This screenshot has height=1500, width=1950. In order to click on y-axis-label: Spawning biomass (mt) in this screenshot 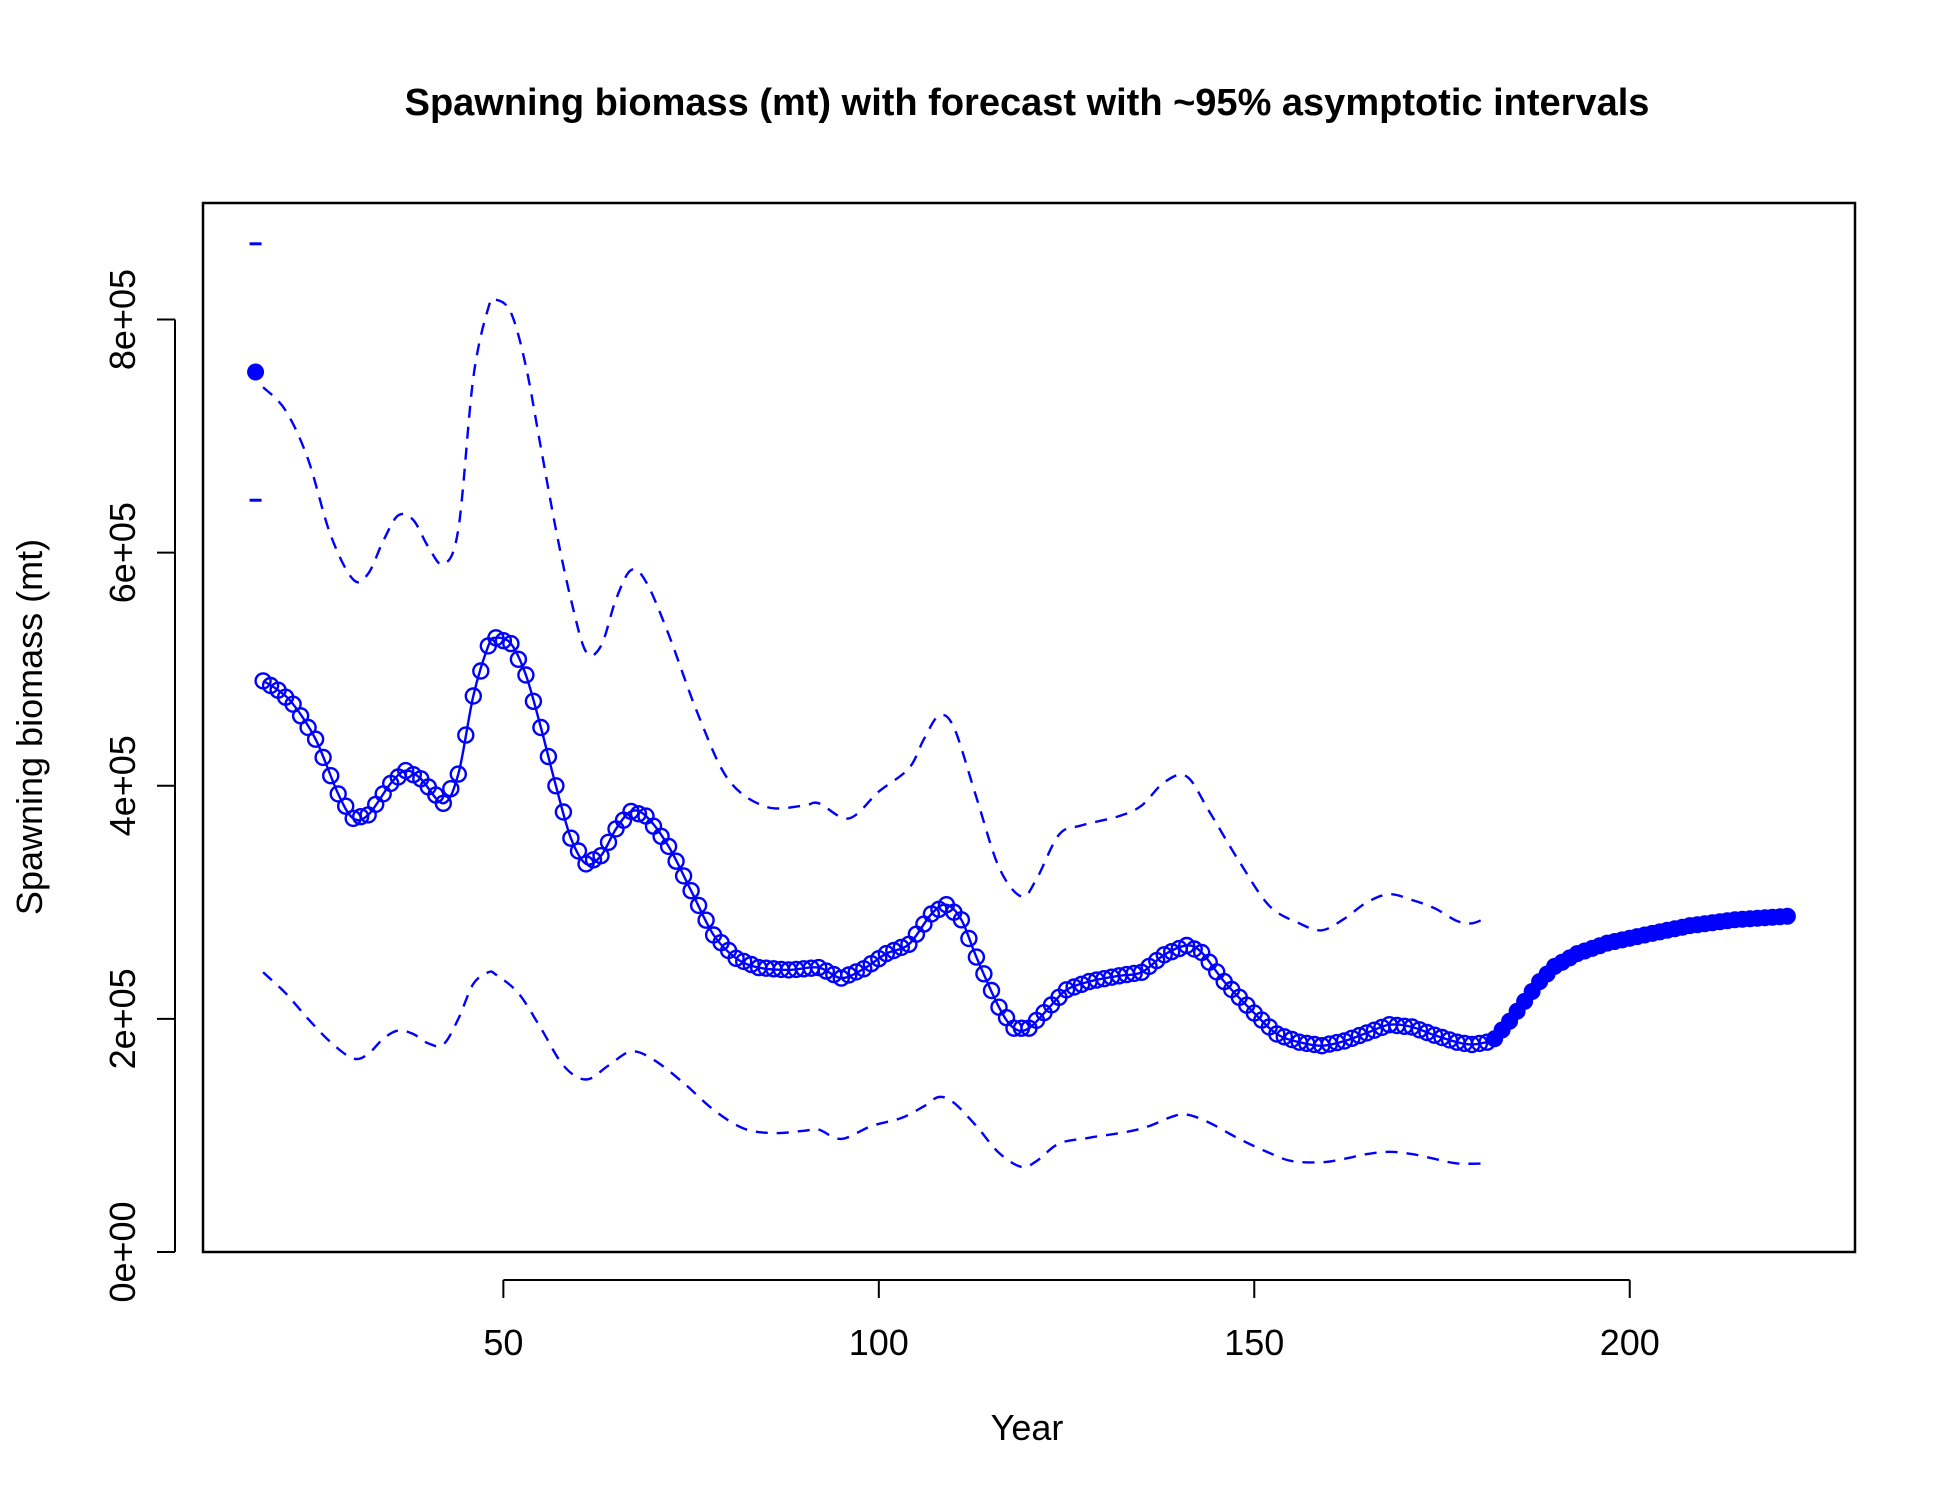, I will do `click(29, 727)`.